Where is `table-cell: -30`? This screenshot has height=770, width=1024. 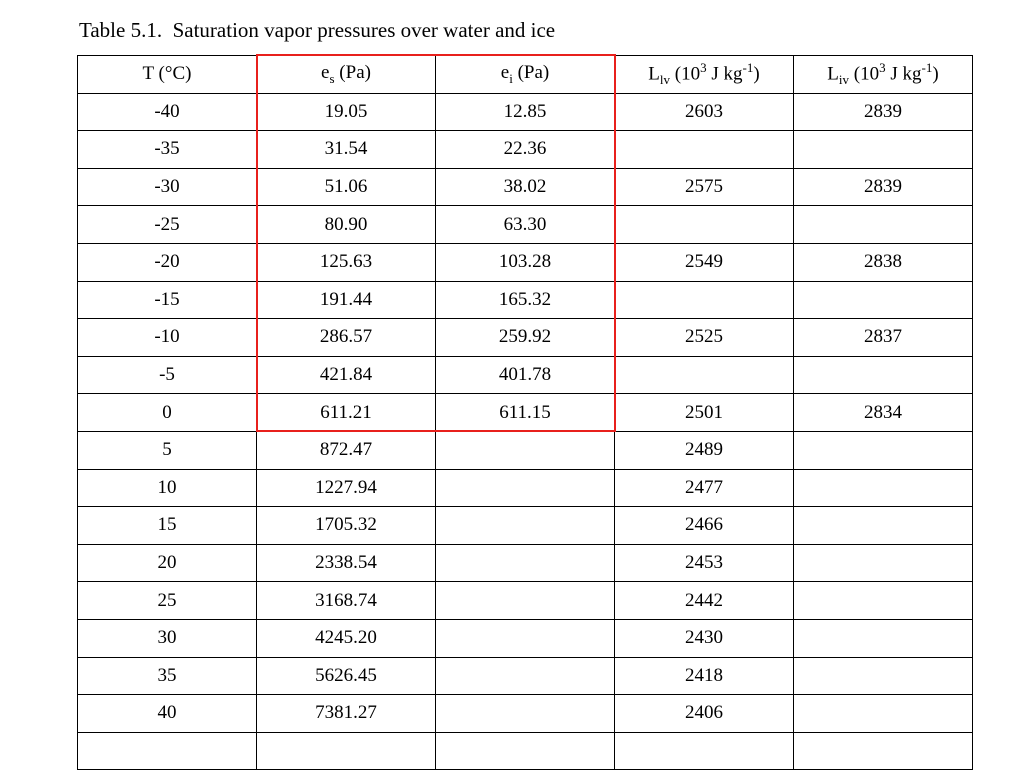 table-cell: -30 is located at coordinates (167, 187).